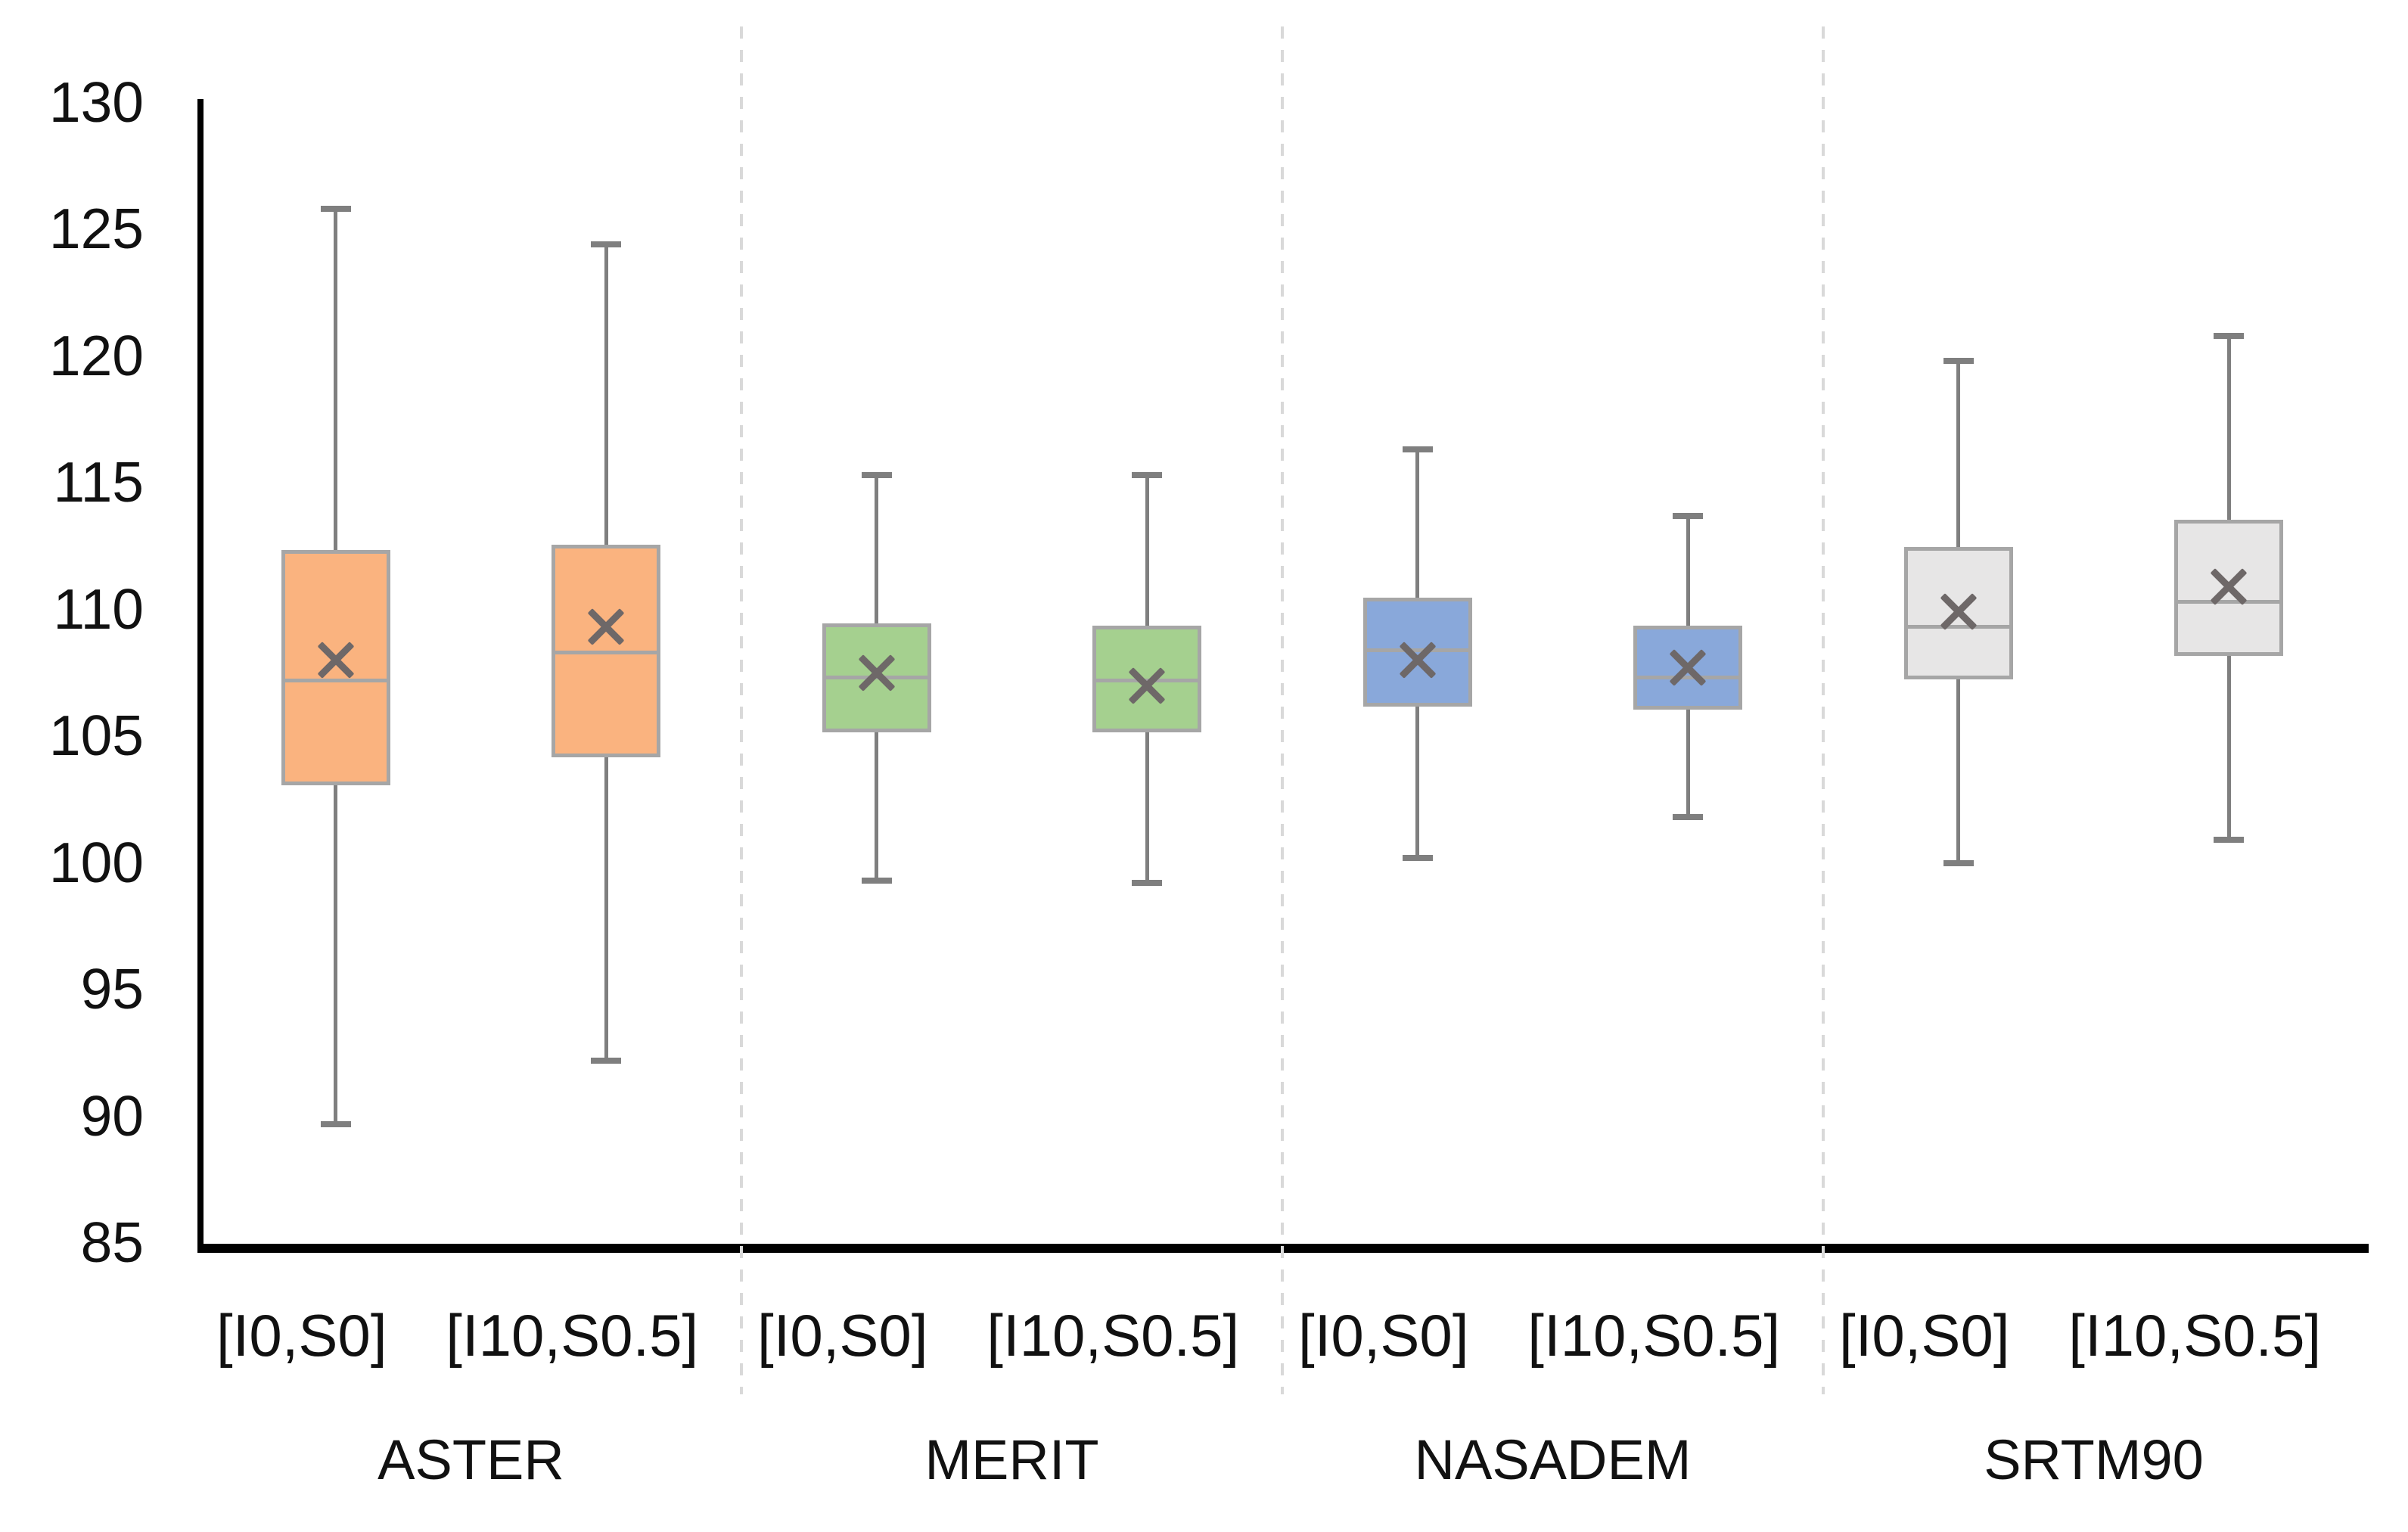 Image resolution: width=2408 pixels, height=1532 pixels. Describe the element at coordinates (201, 674) in the screenshot. I see `y-axis-line` at that location.